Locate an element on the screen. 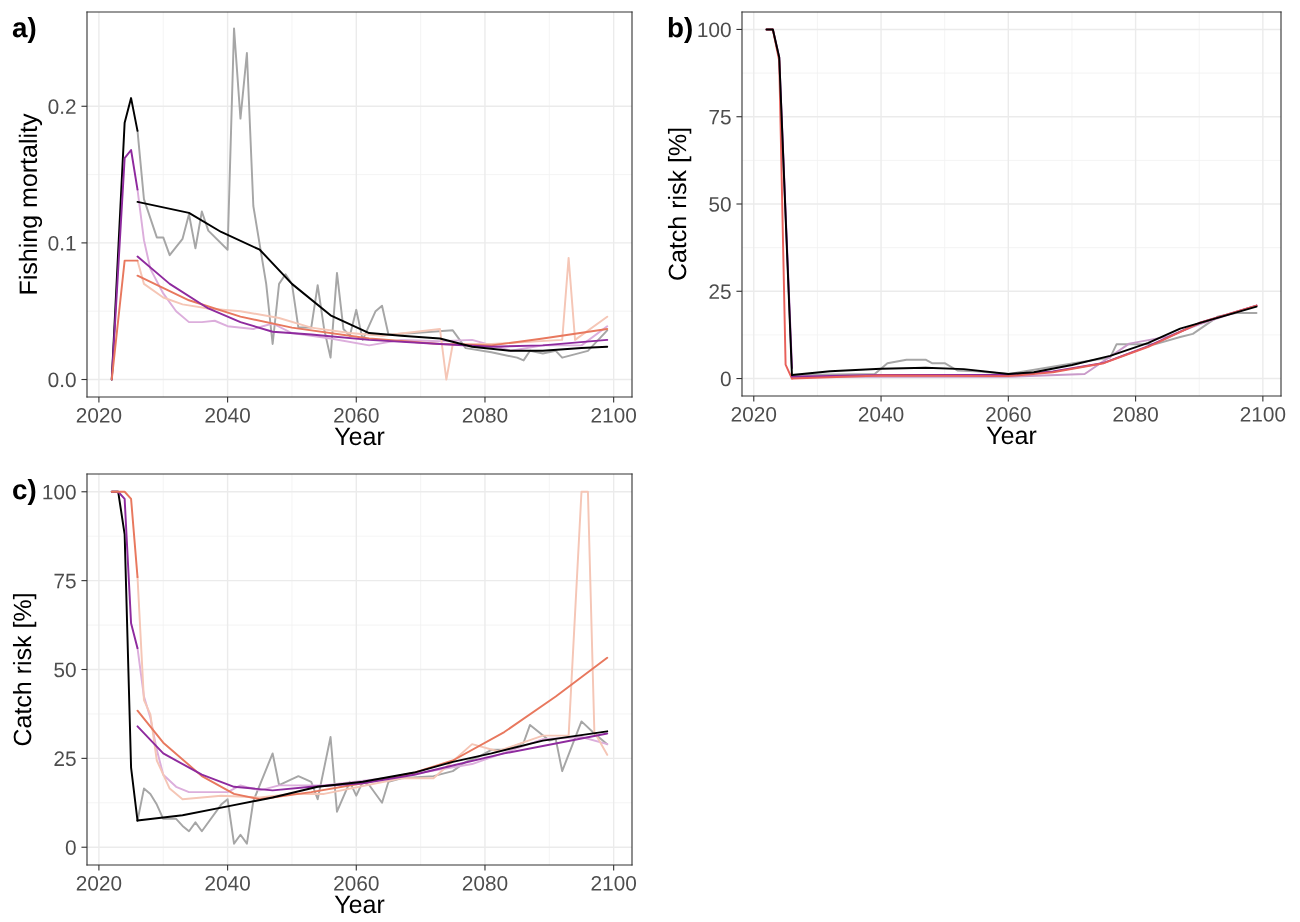 This screenshot has width=1300, height=922. y-tick-label: 0.2 is located at coordinates (62, 107).